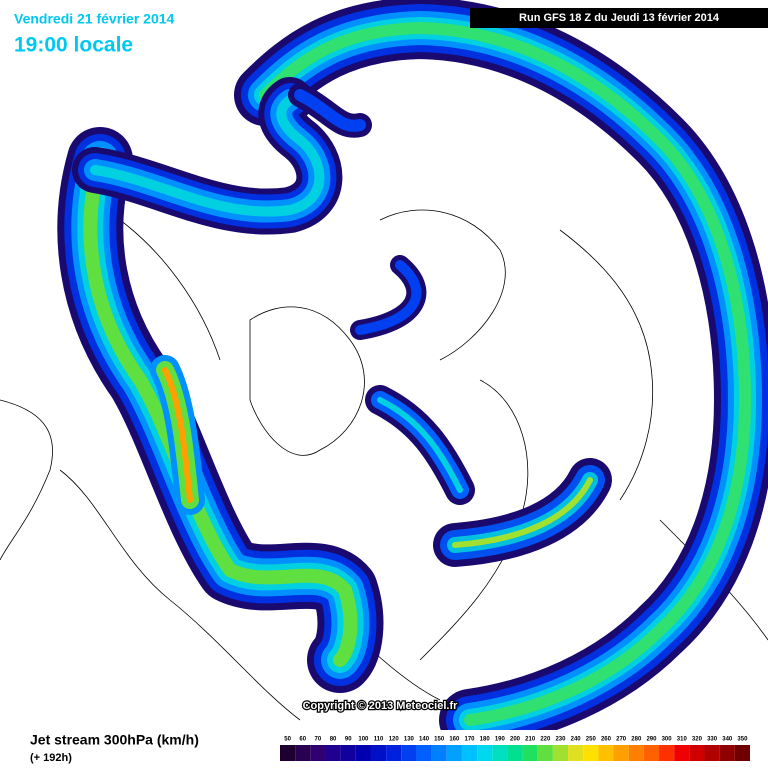 The image size is (768, 768). What do you see at coordinates (560, 740) in the screenshot?
I see `scale-label: 230` at bounding box center [560, 740].